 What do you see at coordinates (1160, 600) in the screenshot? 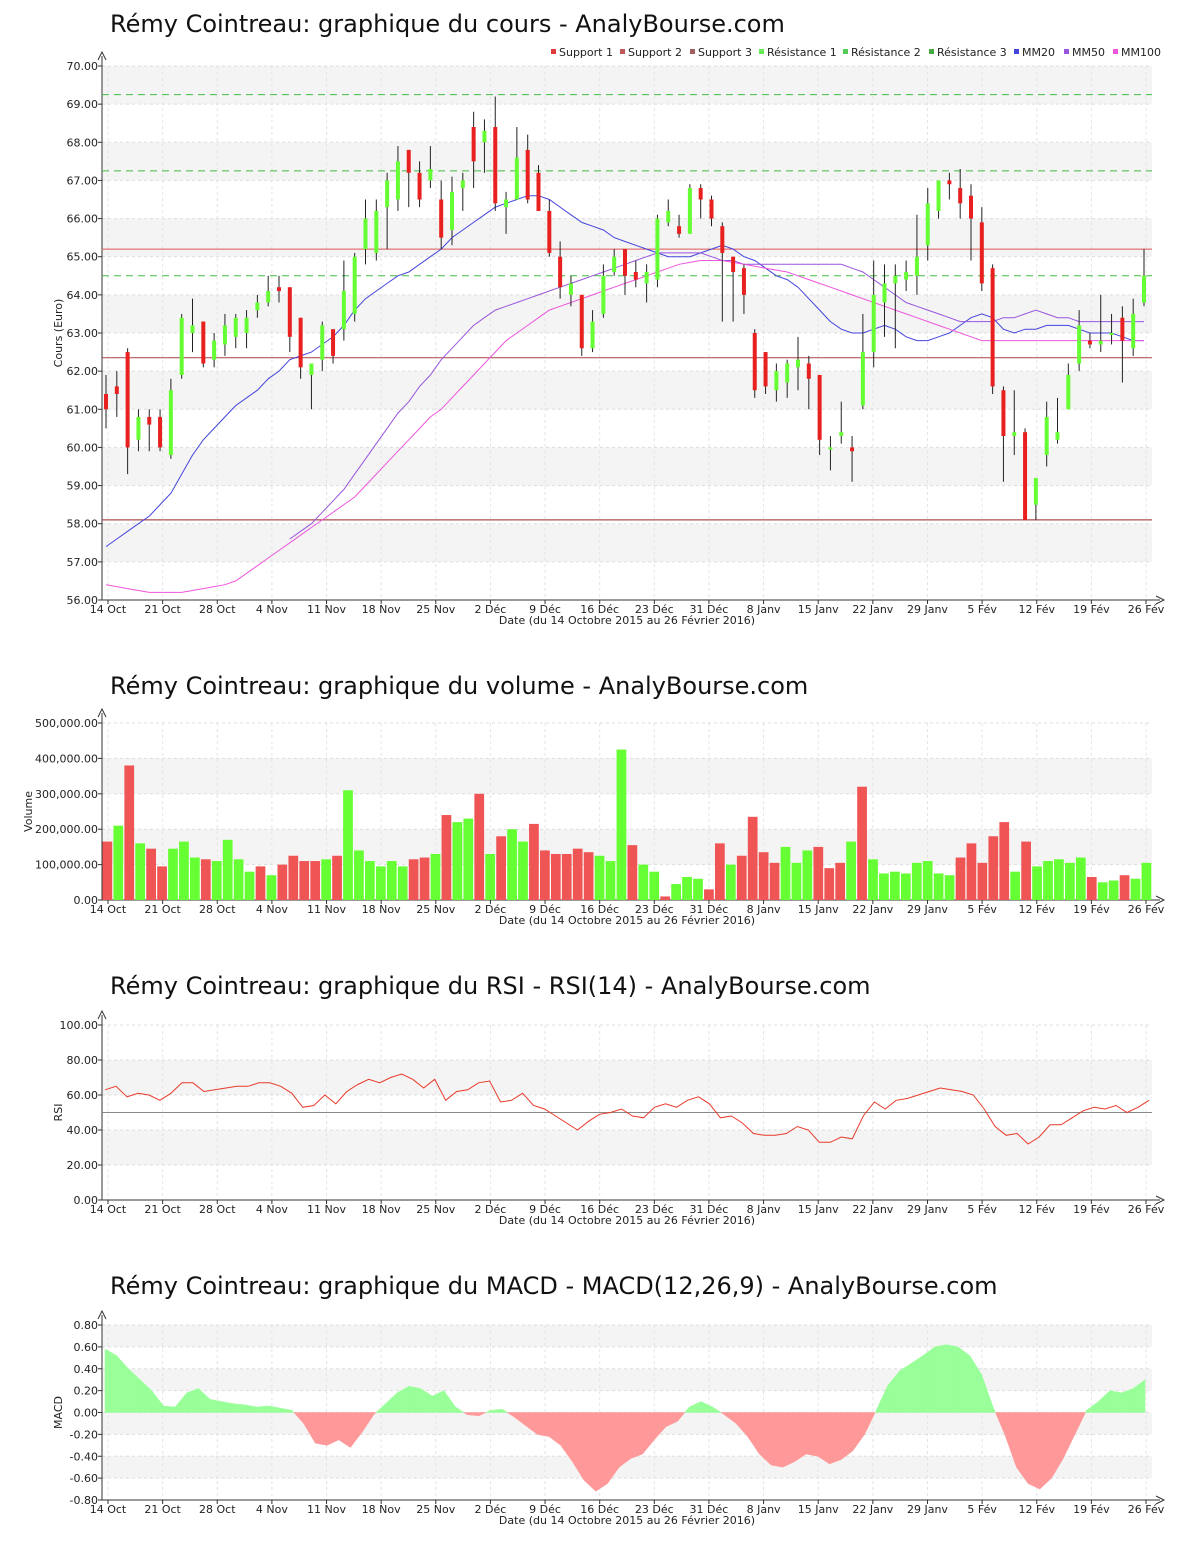
I see `price-x-axis-arrow` at bounding box center [1160, 600].